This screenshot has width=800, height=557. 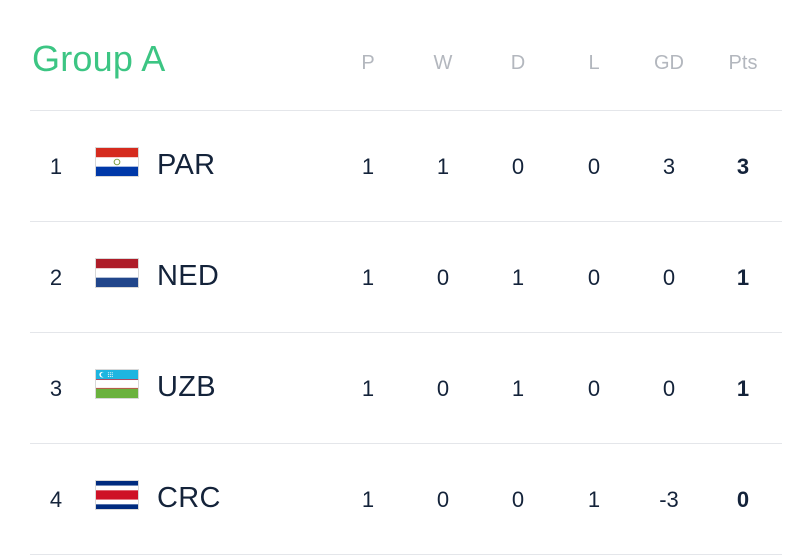 What do you see at coordinates (56, 388) in the screenshot?
I see `position-number: 3` at bounding box center [56, 388].